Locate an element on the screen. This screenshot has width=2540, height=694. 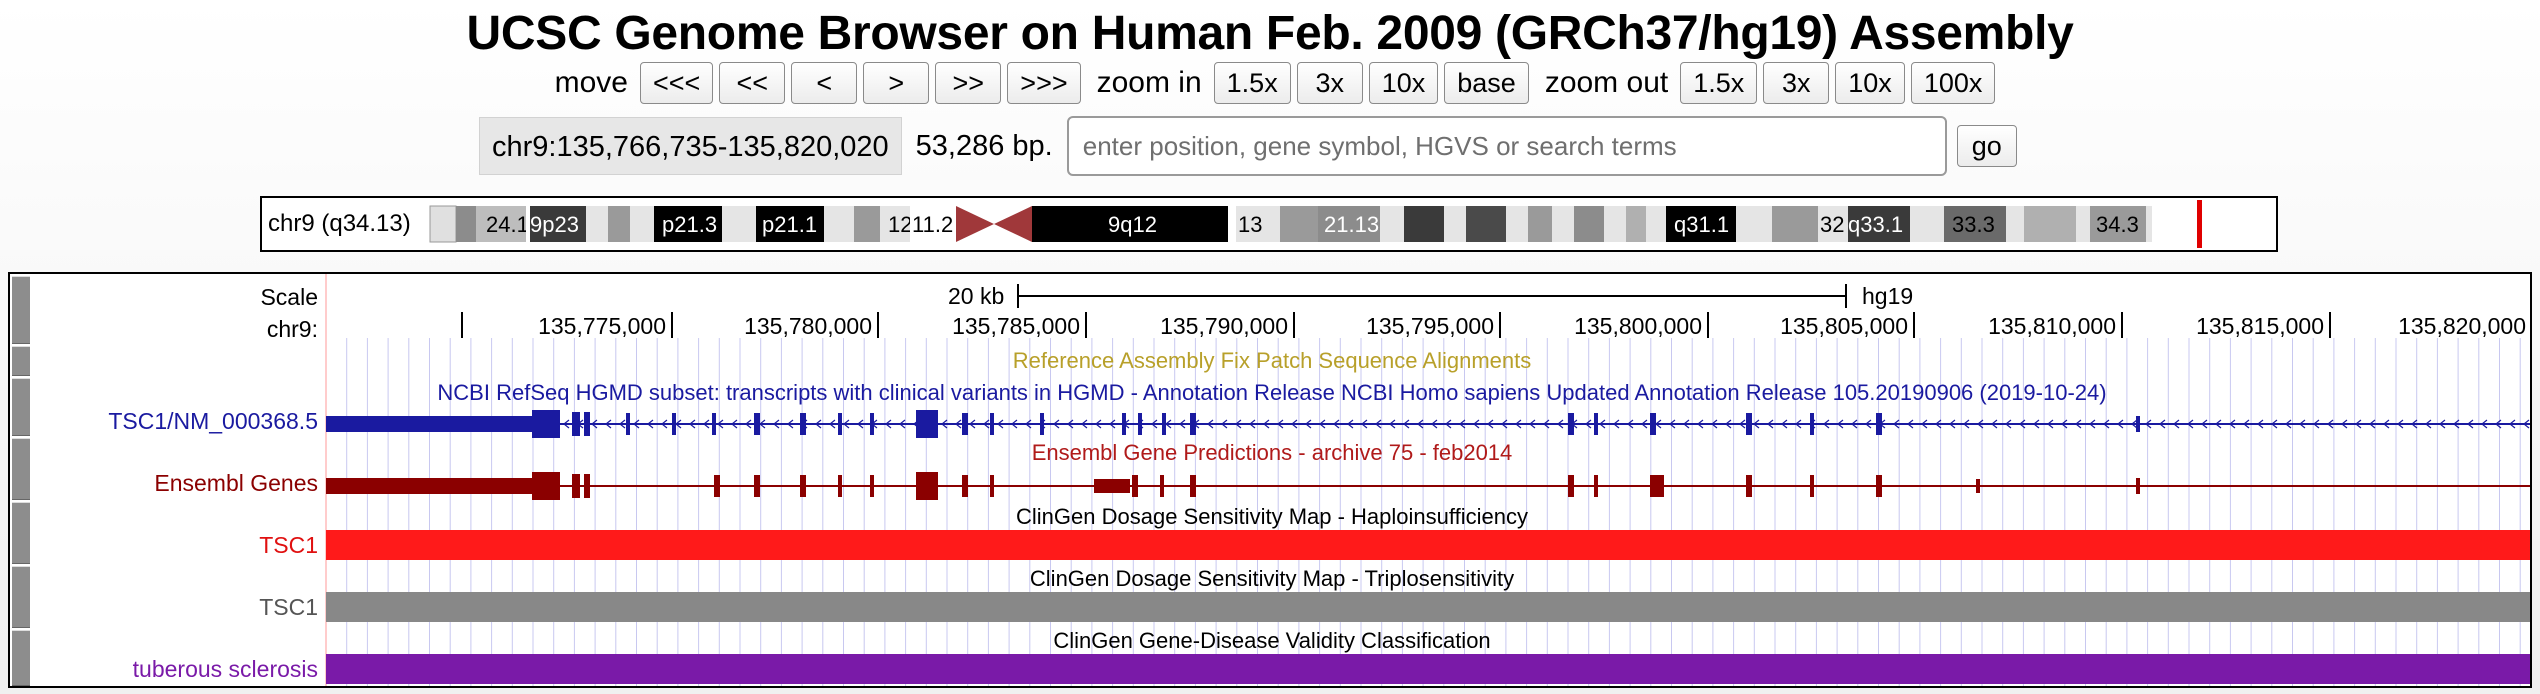
zoom-in-base-button: base is located at coordinates (1486, 83).